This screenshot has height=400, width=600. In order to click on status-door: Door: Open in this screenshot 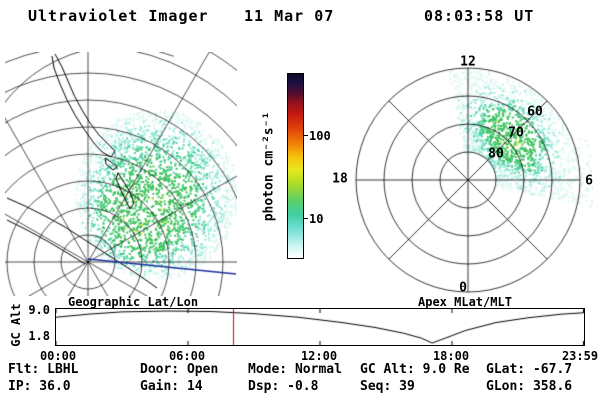, I will do `click(179, 369)`.